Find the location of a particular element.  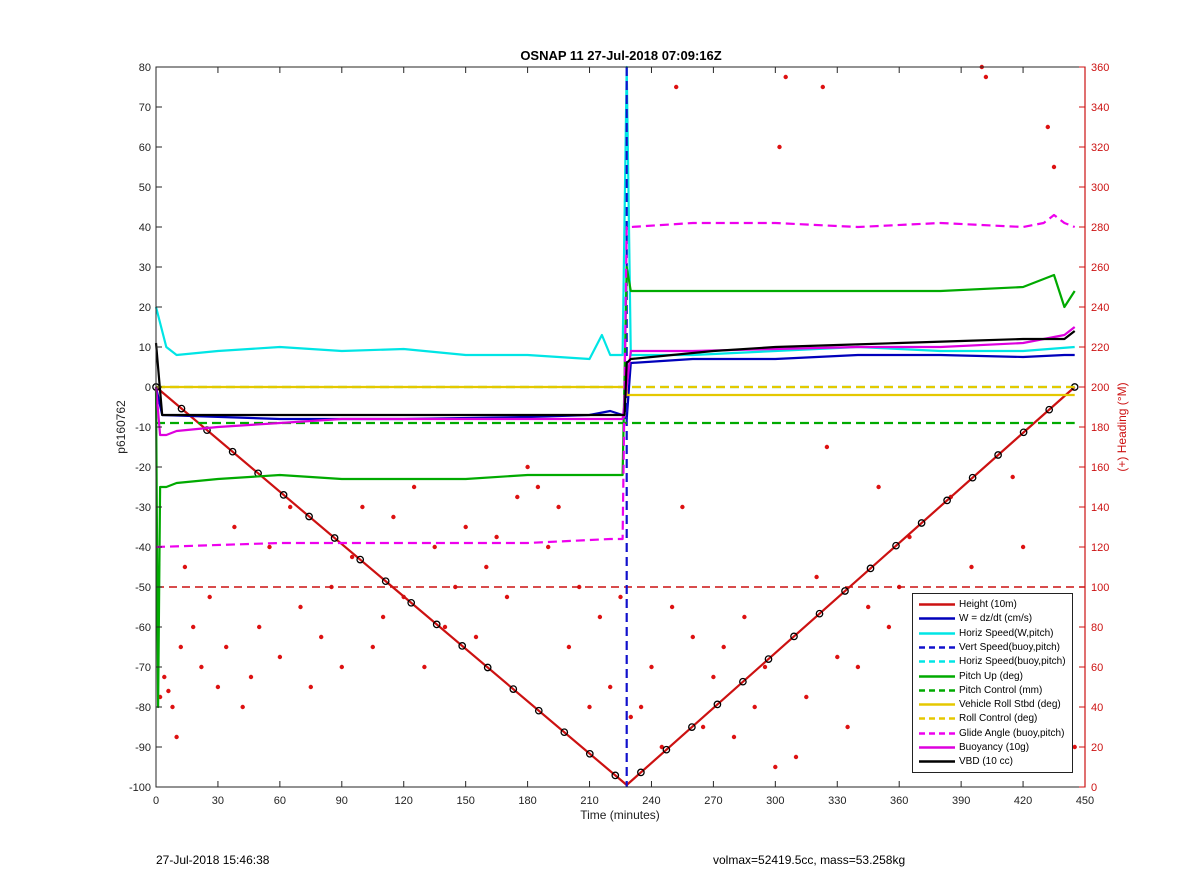

legend-item: Glide Angle (buoy,pitch) is located at coordinates (992, 733).